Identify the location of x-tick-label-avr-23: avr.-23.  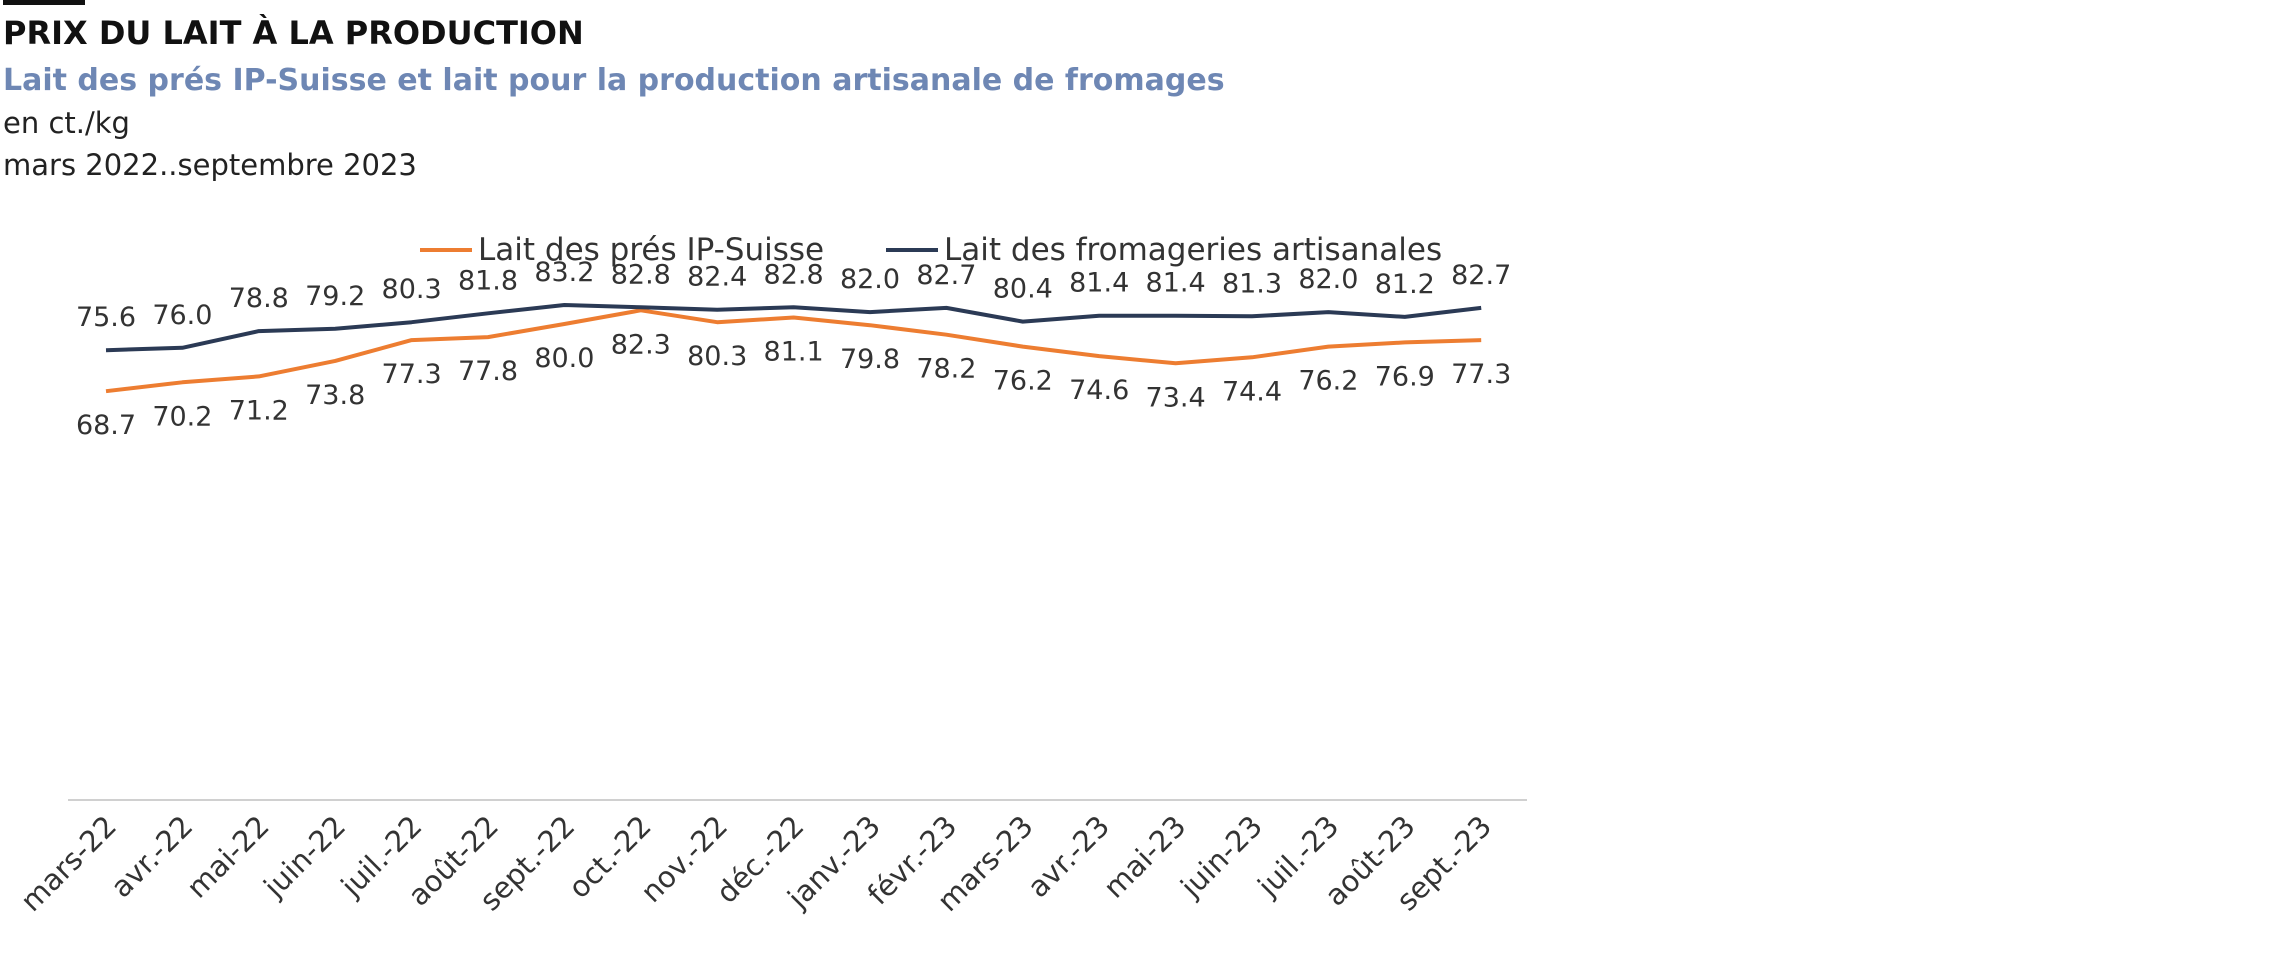
(1068, 856).